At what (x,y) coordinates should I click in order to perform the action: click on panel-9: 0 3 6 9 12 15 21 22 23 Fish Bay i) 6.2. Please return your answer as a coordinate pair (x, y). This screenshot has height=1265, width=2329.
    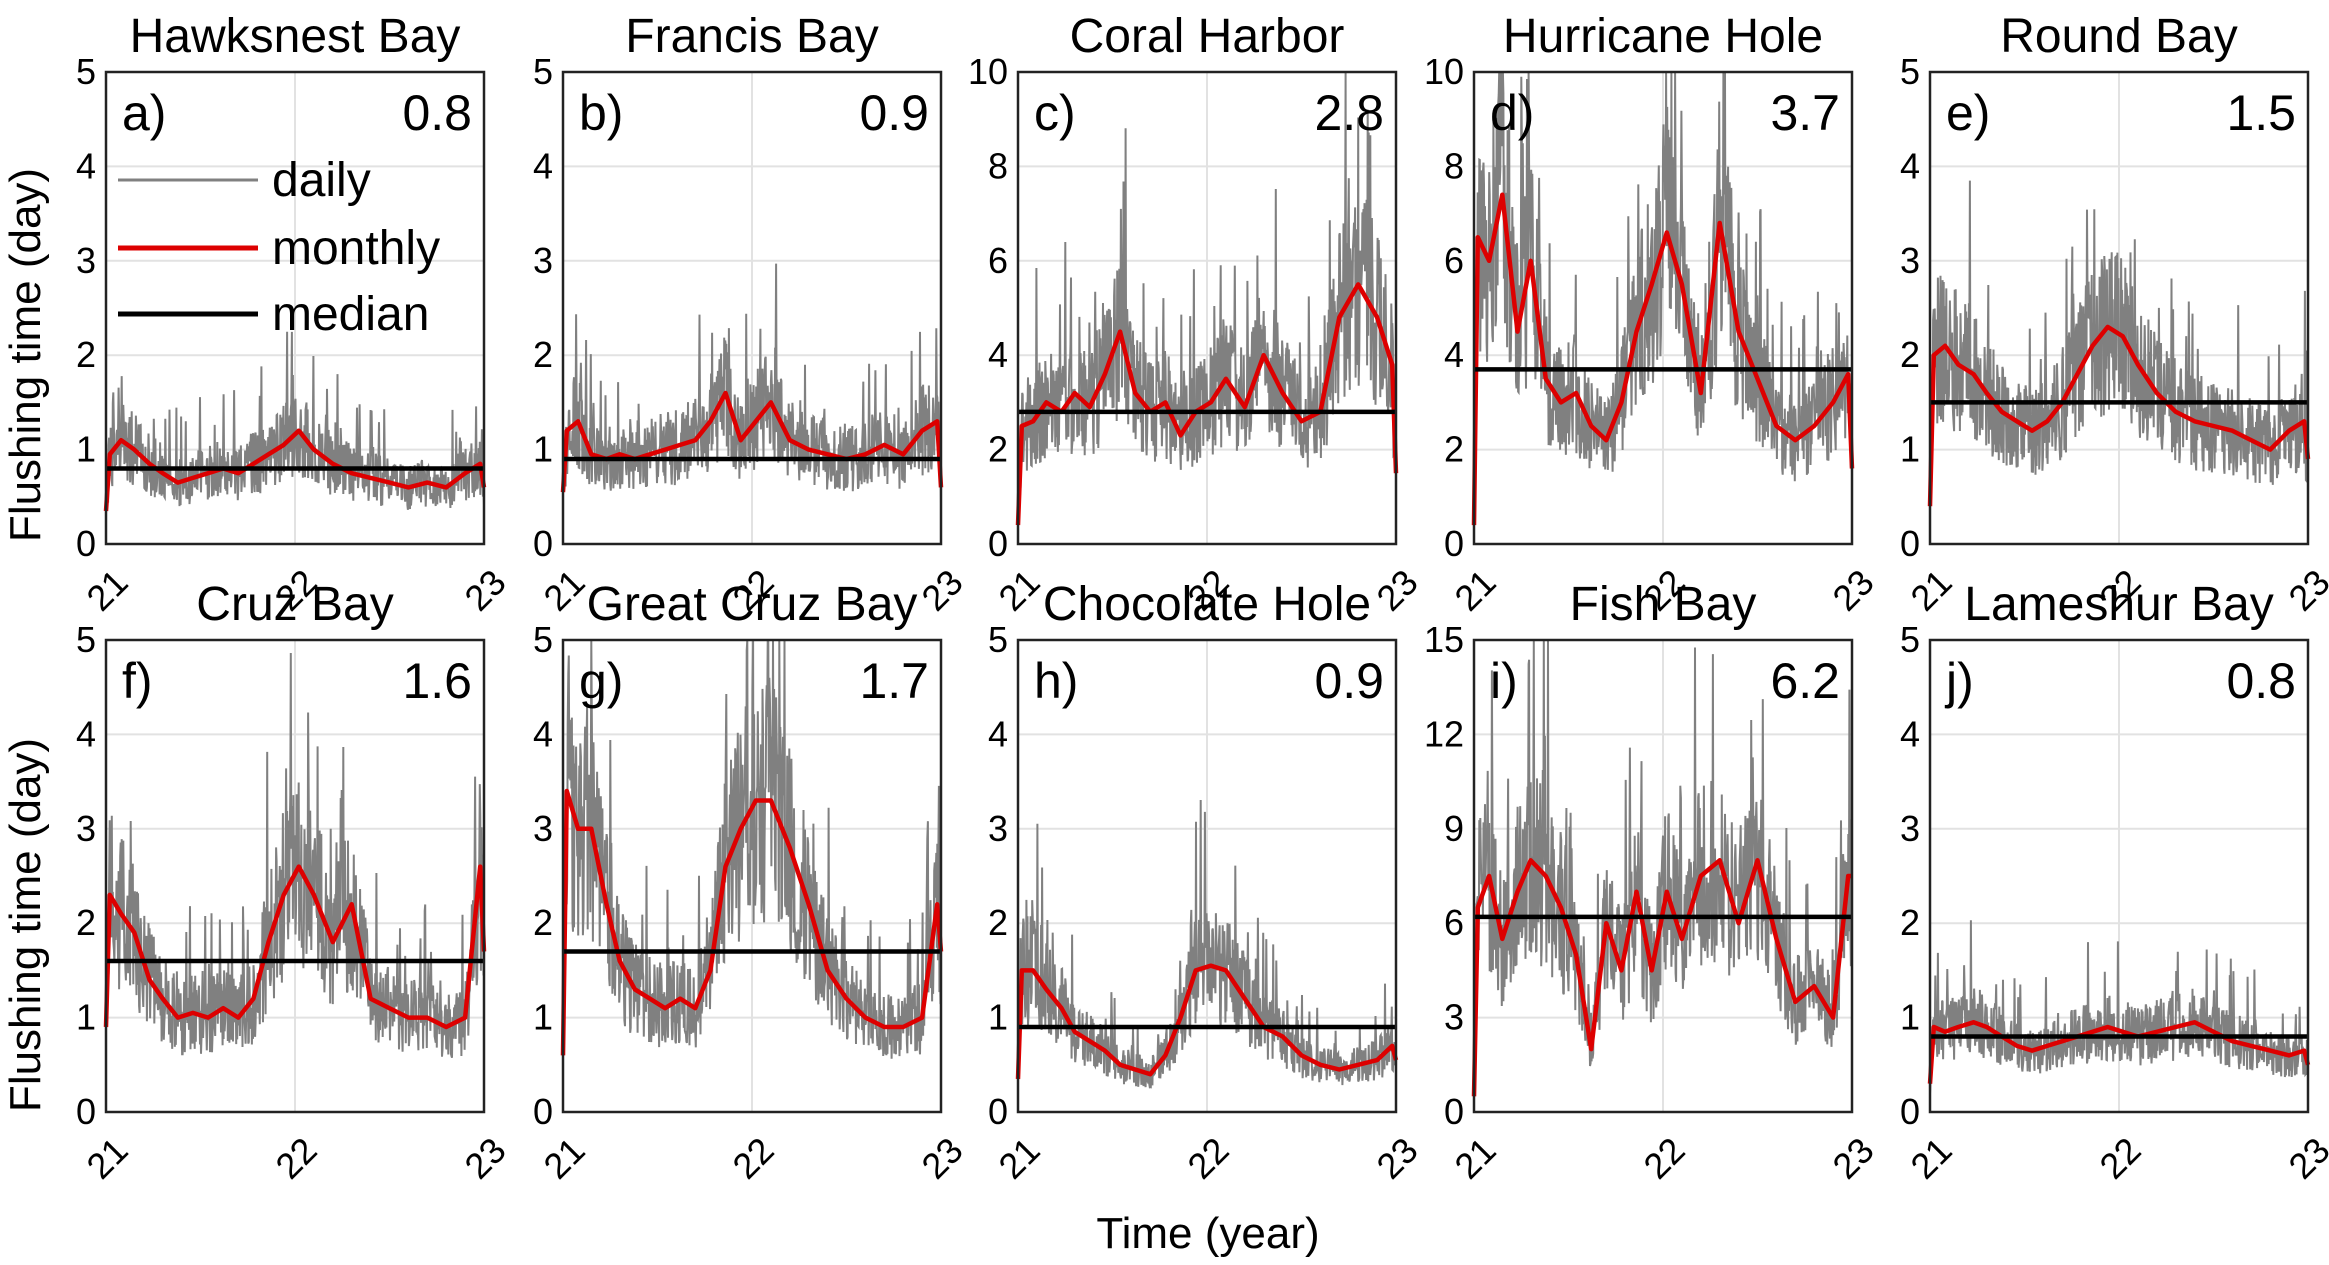
    Looking at the image, I should click on (1653, 882).